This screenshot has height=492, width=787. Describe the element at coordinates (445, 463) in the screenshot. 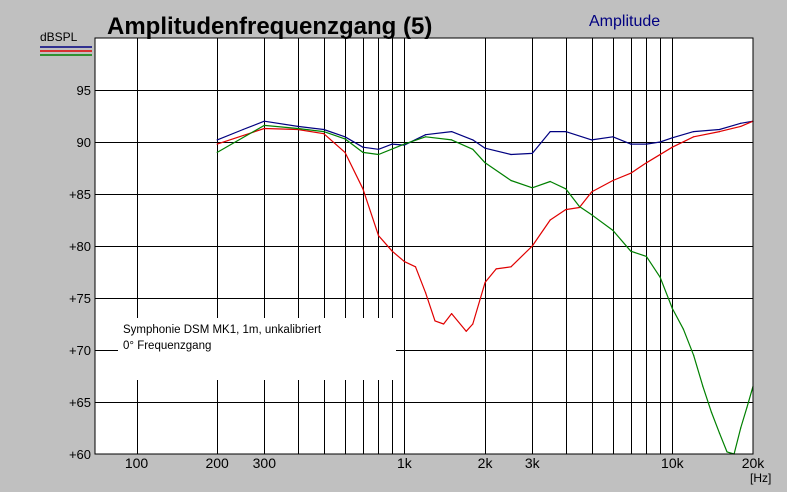

I see `x-tick-labels: 100 200 300 1k 2k 3k 10k 20k` at that location.